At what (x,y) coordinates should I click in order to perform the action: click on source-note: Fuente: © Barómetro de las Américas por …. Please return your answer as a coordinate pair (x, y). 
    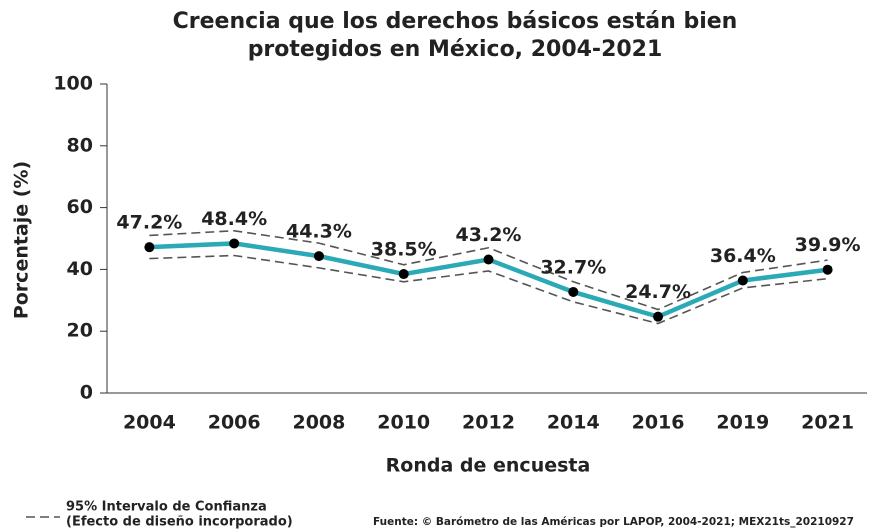
    Looking at the image, I should click on (613, 522).